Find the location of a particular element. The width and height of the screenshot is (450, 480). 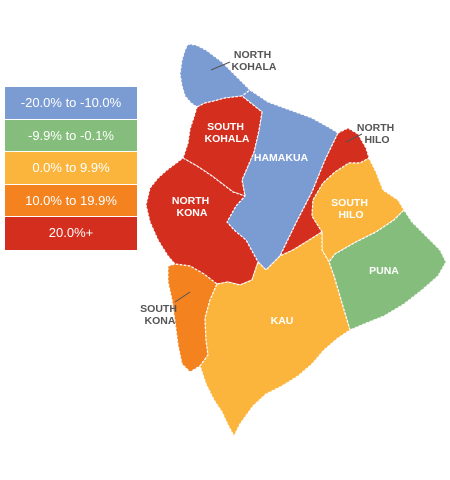

label-hamakua: HAMAKUA is located at coordinates (281, 158).